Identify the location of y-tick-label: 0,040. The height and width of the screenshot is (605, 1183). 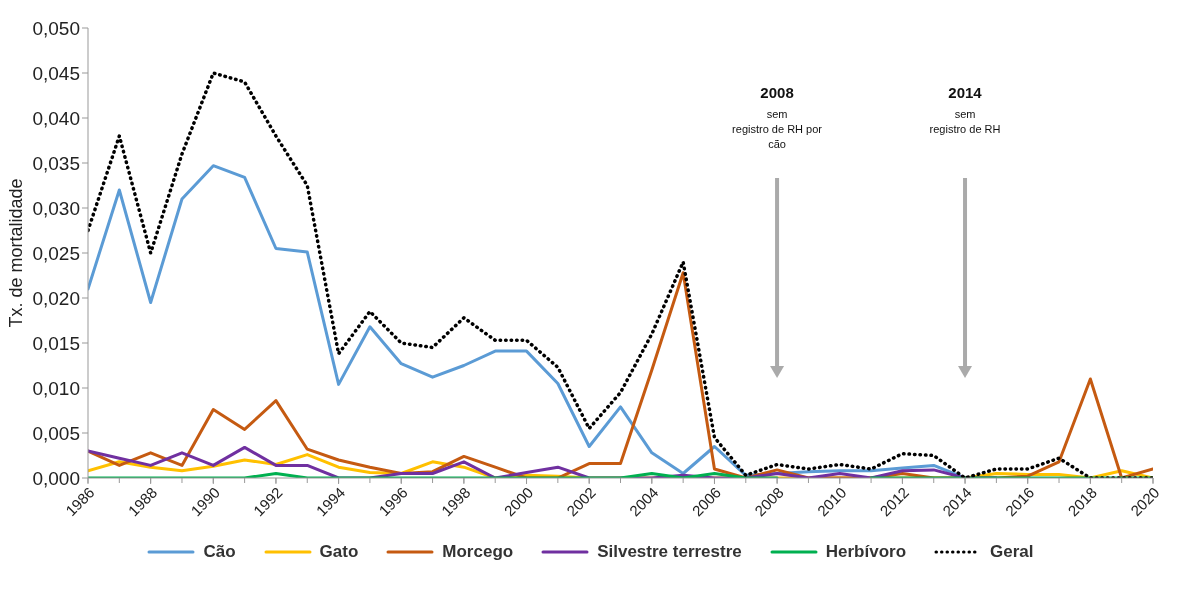
(56, 118).